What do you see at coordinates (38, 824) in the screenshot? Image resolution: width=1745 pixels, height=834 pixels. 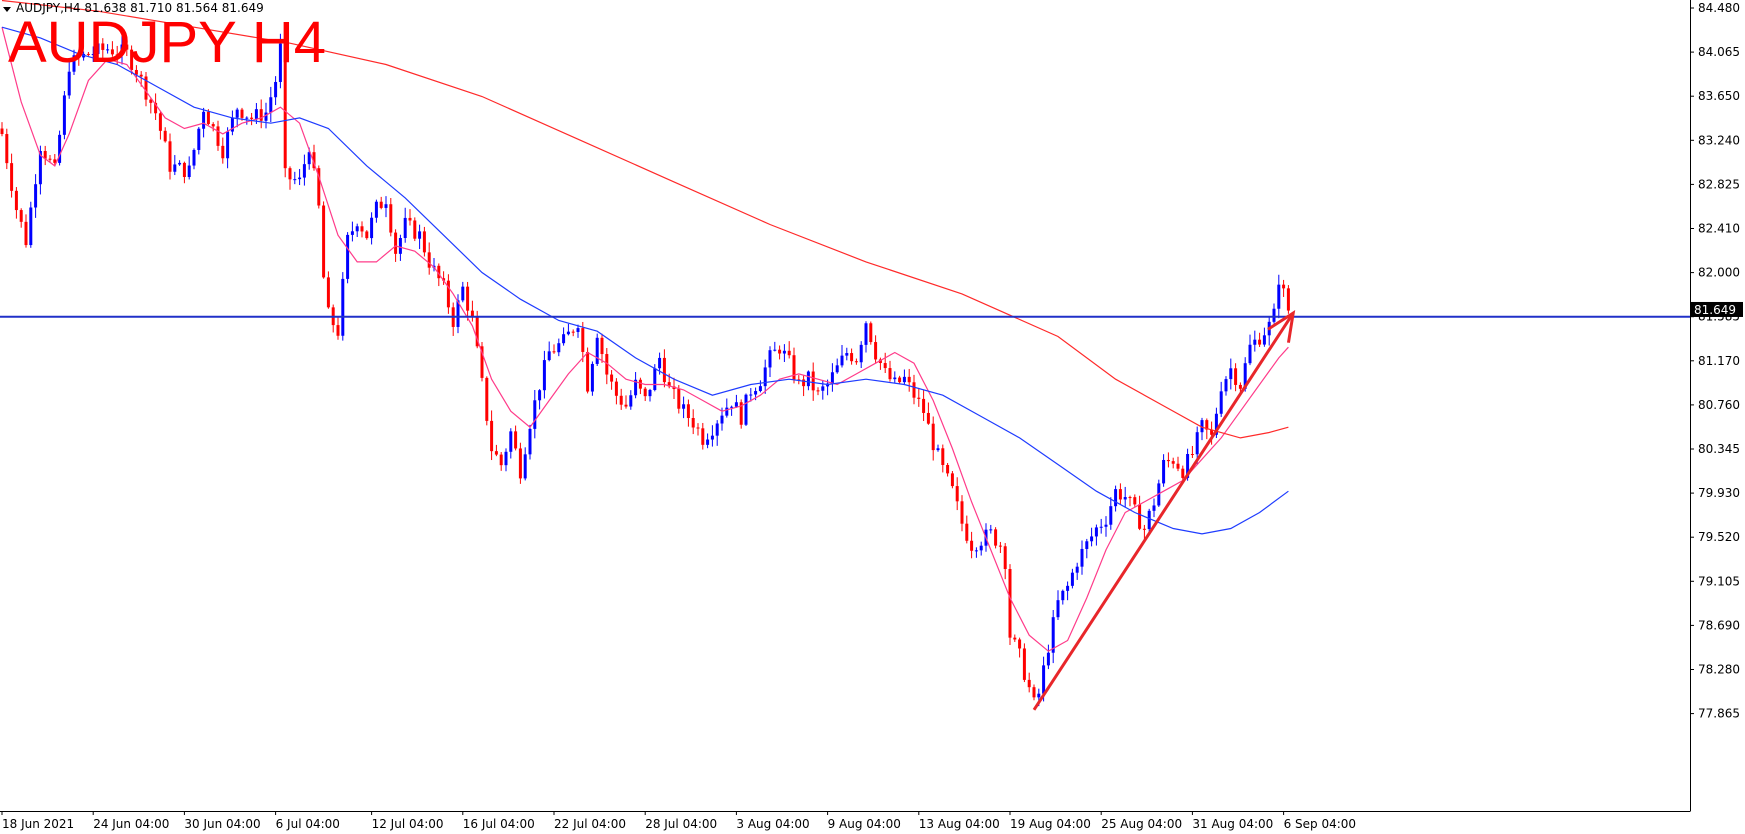 I see `x-tick-label: 18 Jun 2021` at bounding box center [38, 824].